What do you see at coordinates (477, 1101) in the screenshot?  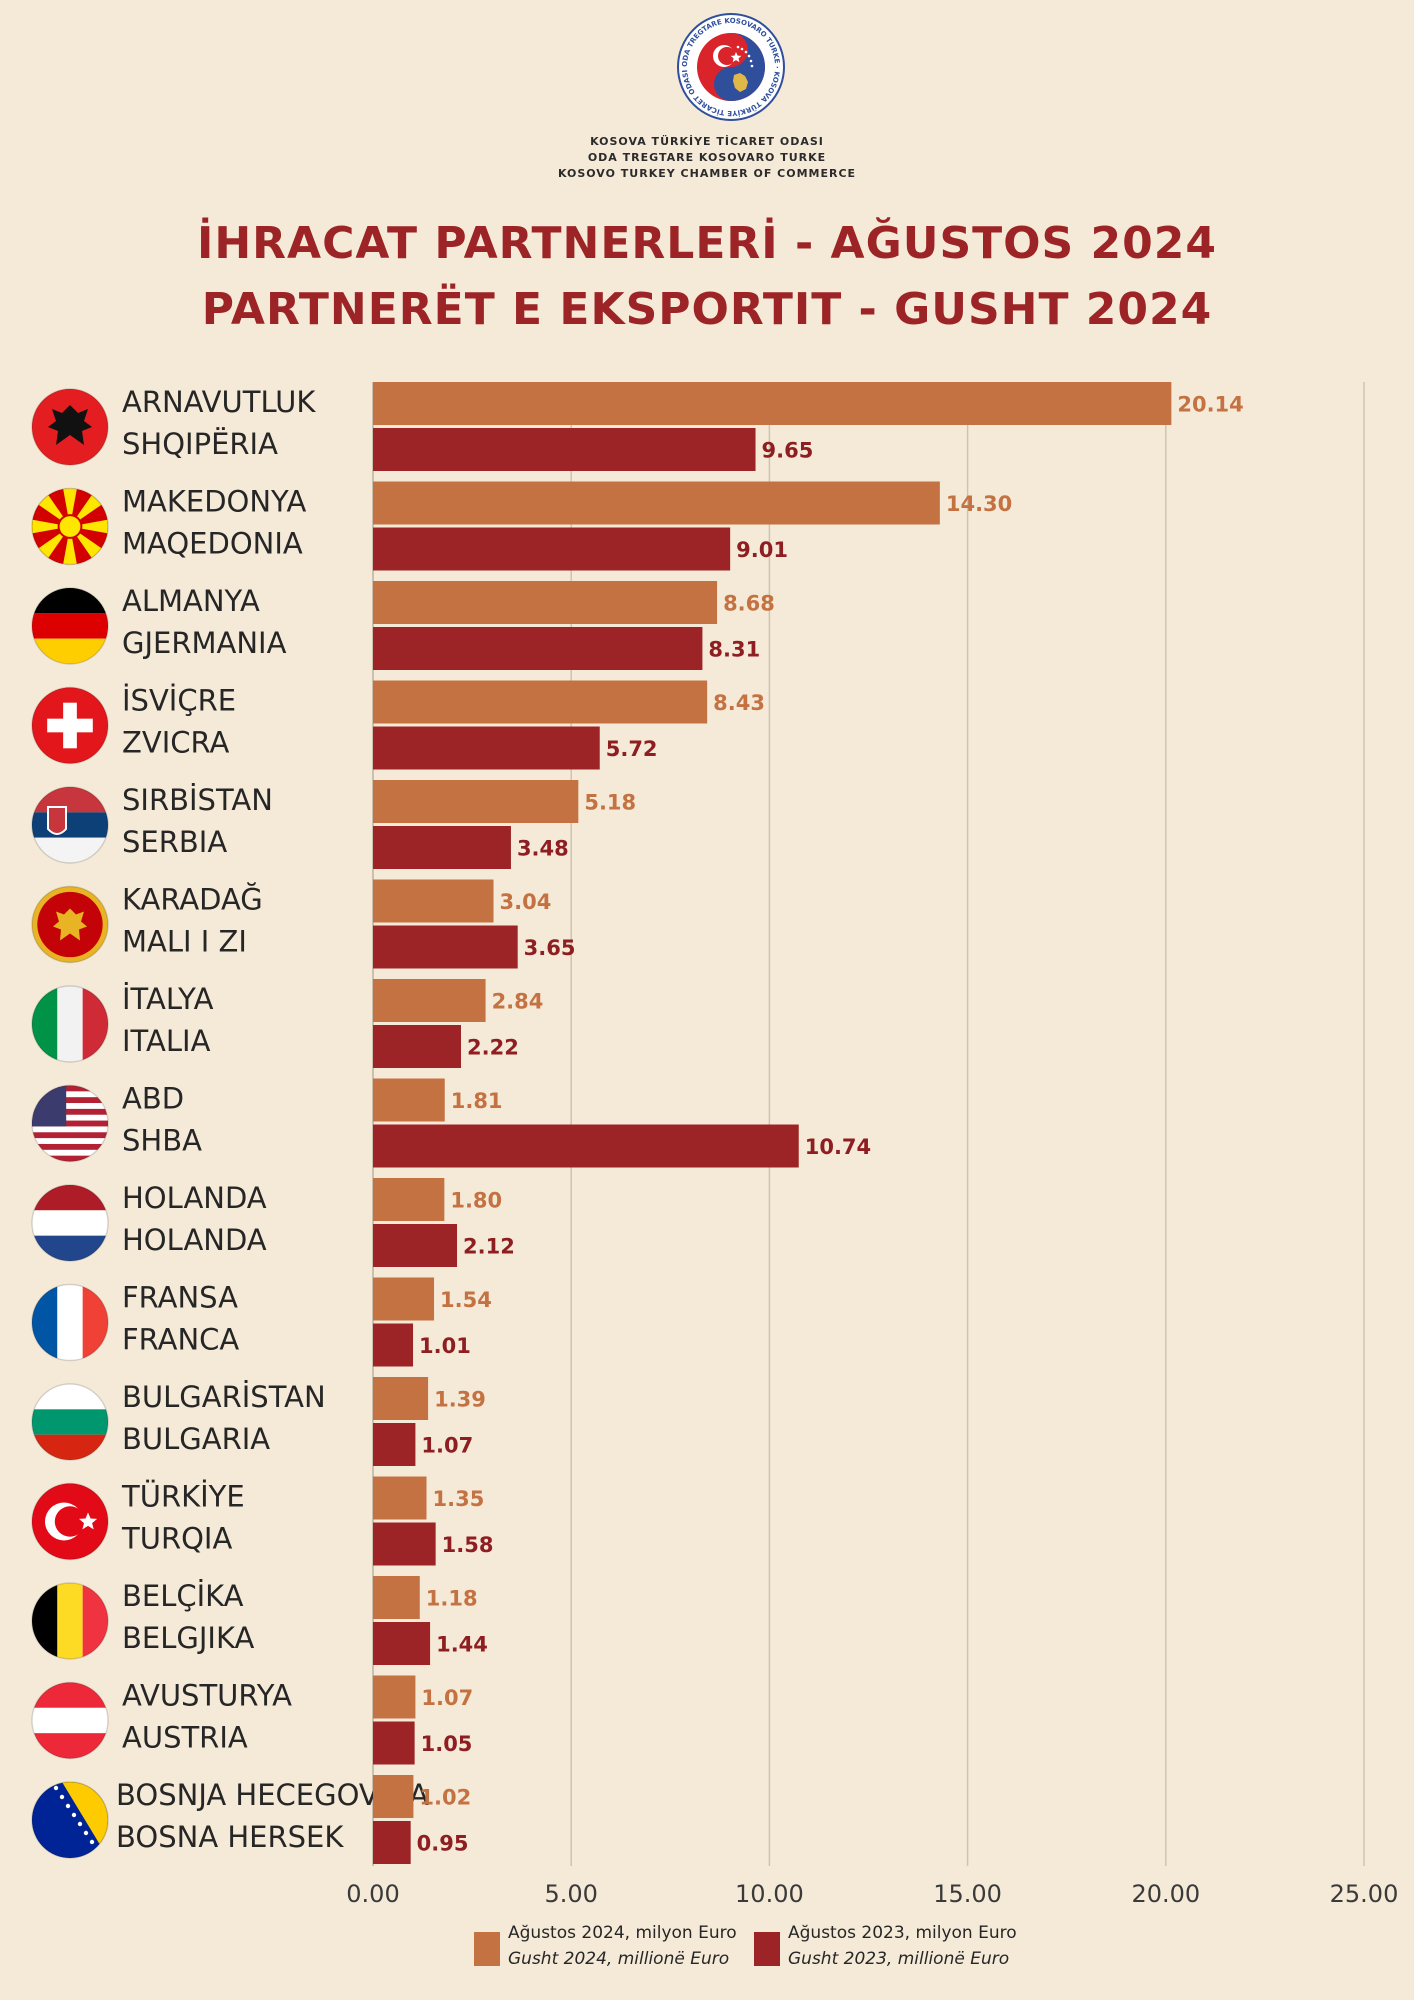 I see `data-label-2024: 1.81` at bounding box center [477, 1101].